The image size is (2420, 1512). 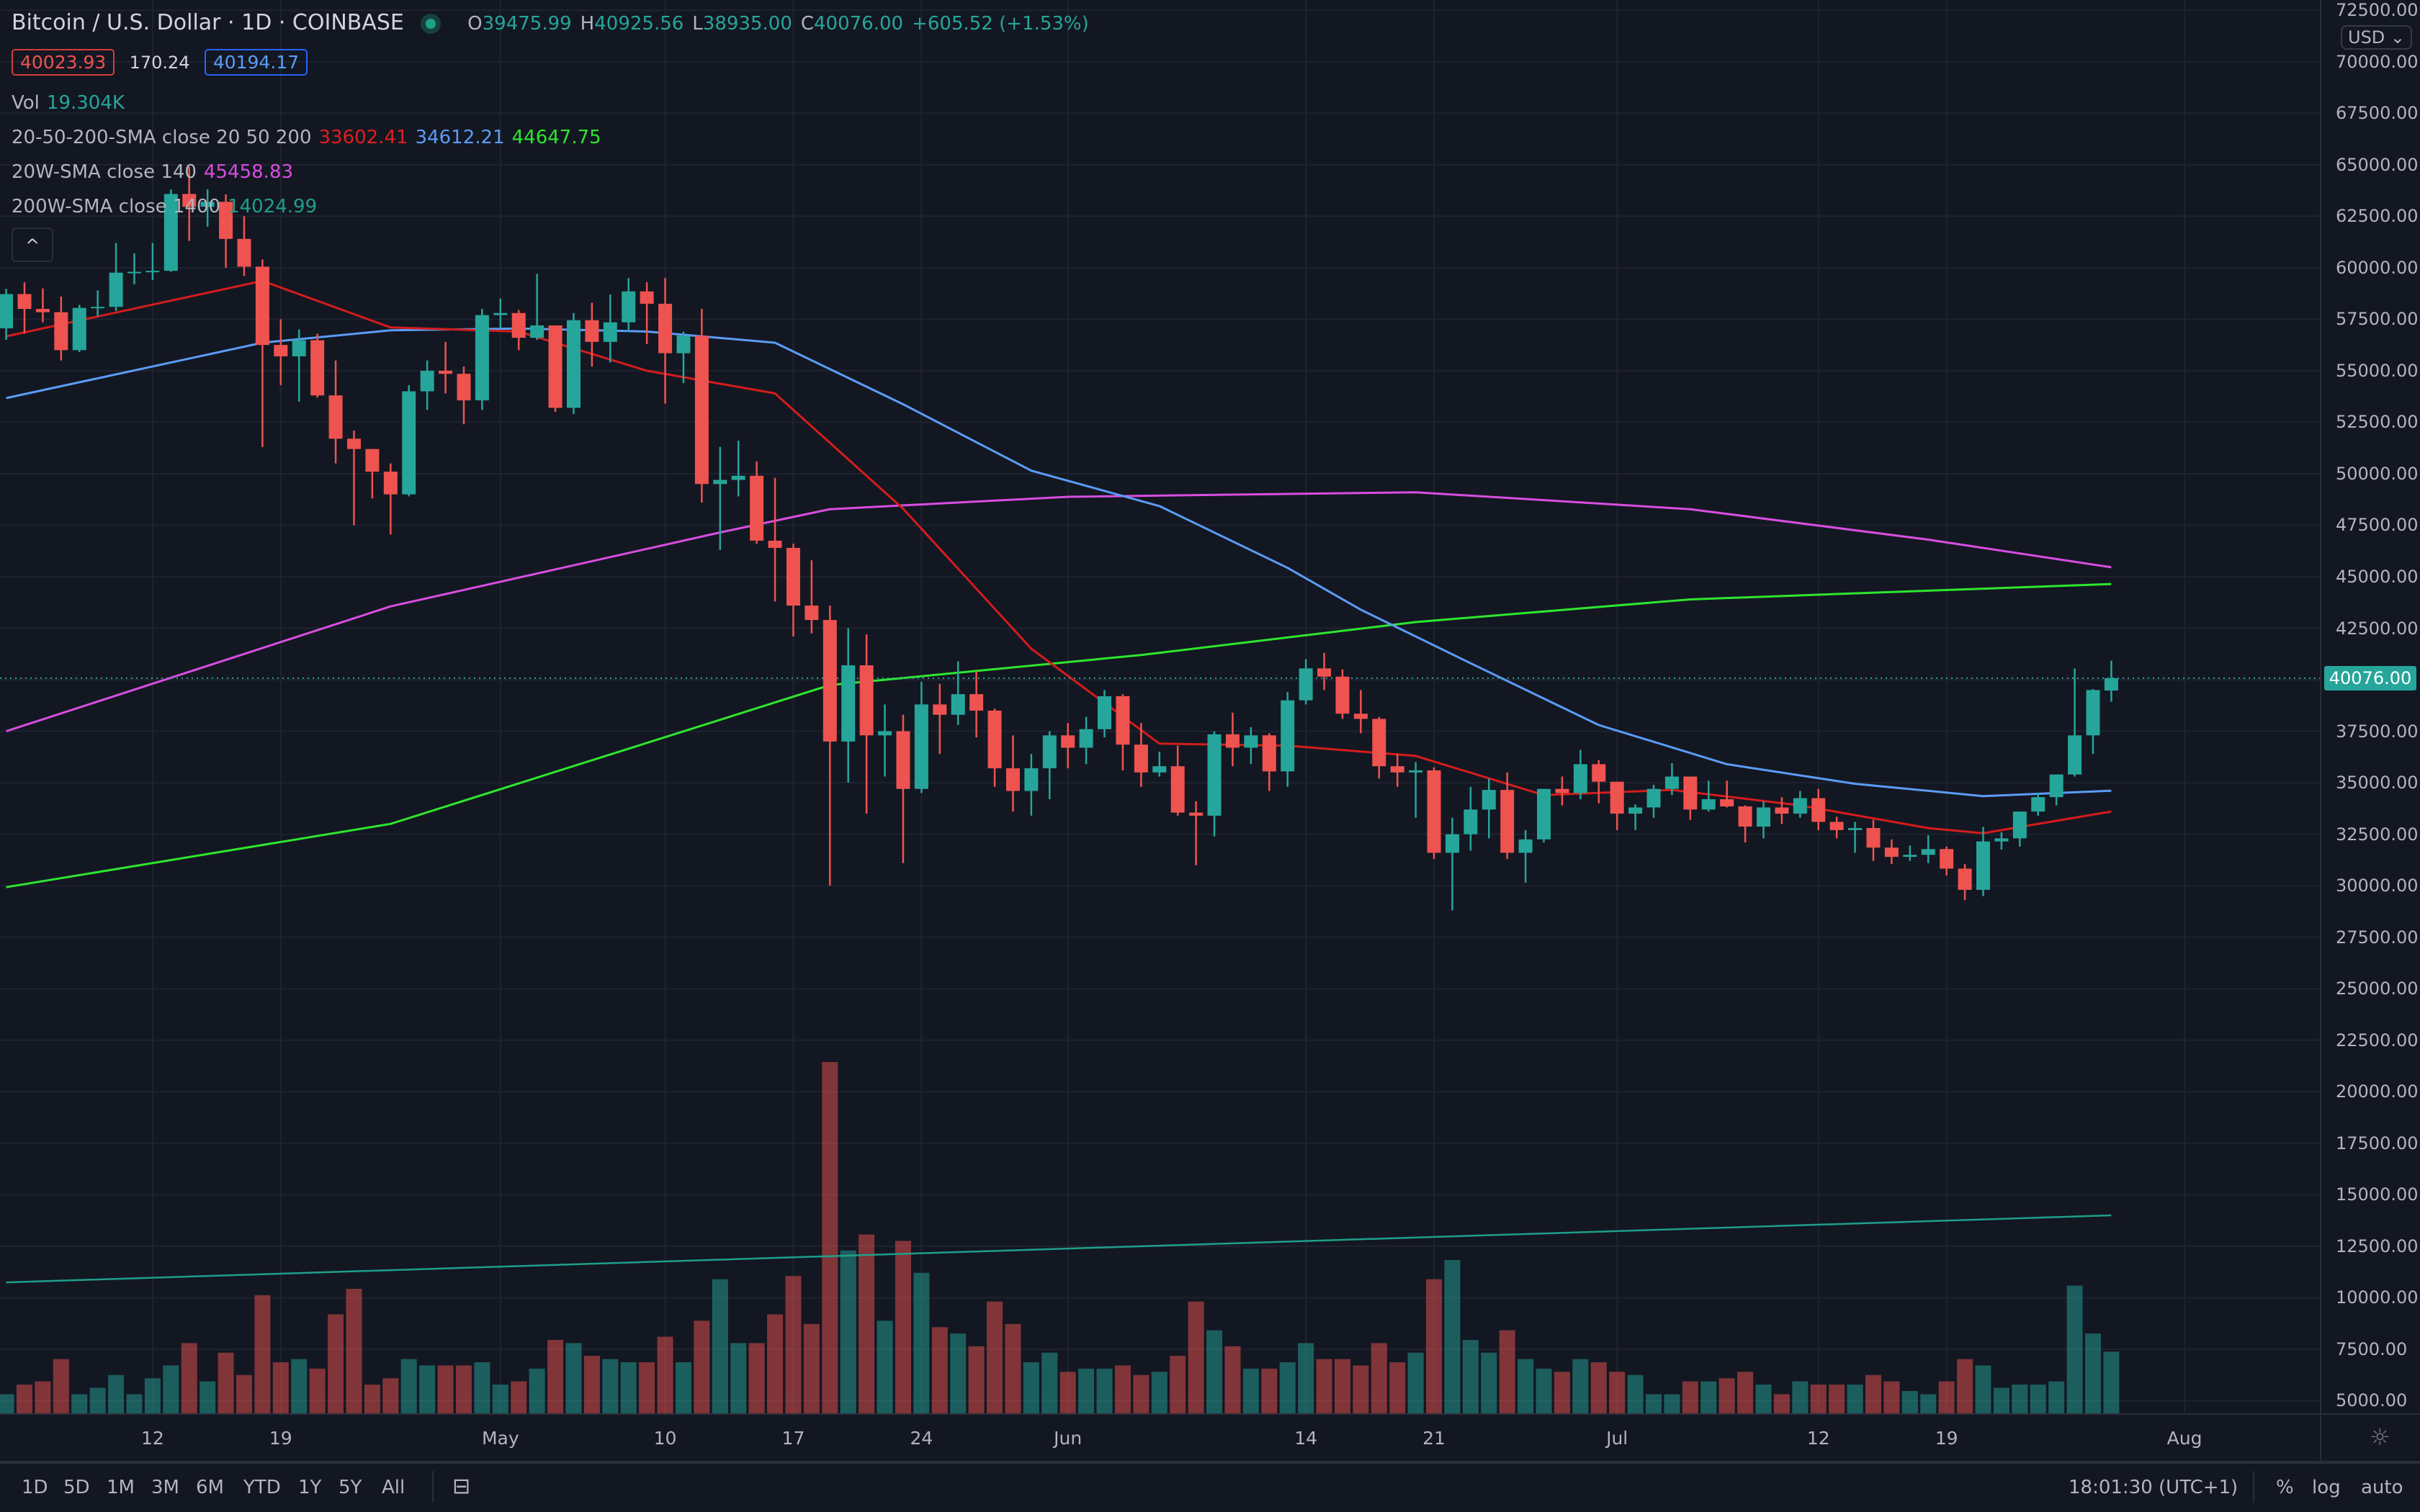 I want to click on current-price-label: 40076.00, so click(x=2370, y=677).